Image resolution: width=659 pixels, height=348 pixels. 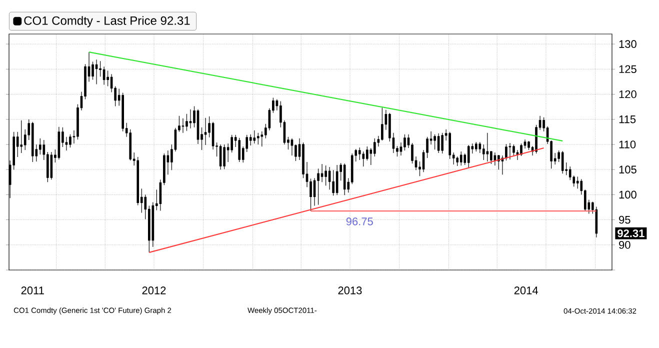 I want to click on text: 92.31, so click(x=631, y=233).